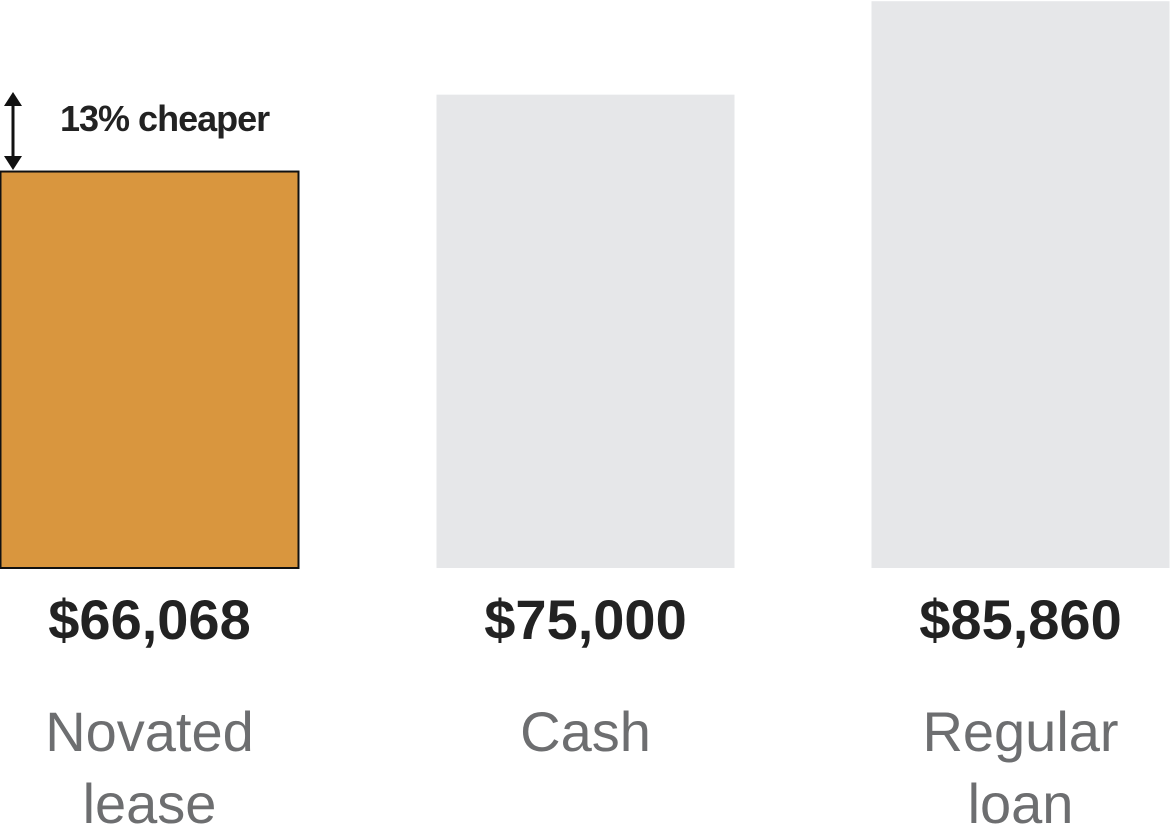  Describe the element at coordinates (13, 131) in the screenshot. I see `annotation-arrow` at that location.